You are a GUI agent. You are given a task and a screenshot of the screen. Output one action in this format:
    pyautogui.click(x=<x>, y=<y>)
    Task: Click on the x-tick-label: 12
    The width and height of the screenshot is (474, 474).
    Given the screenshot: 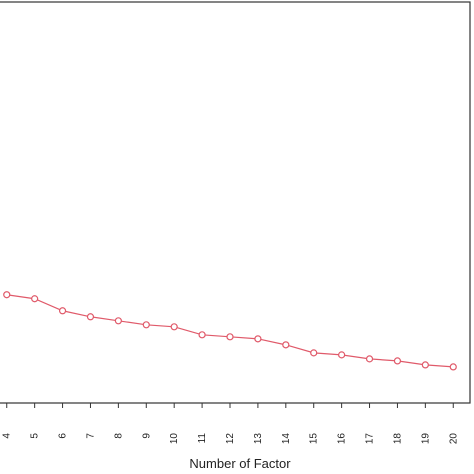 What is the action you would take?
    pyautogui.click(x=230, y=439)
    